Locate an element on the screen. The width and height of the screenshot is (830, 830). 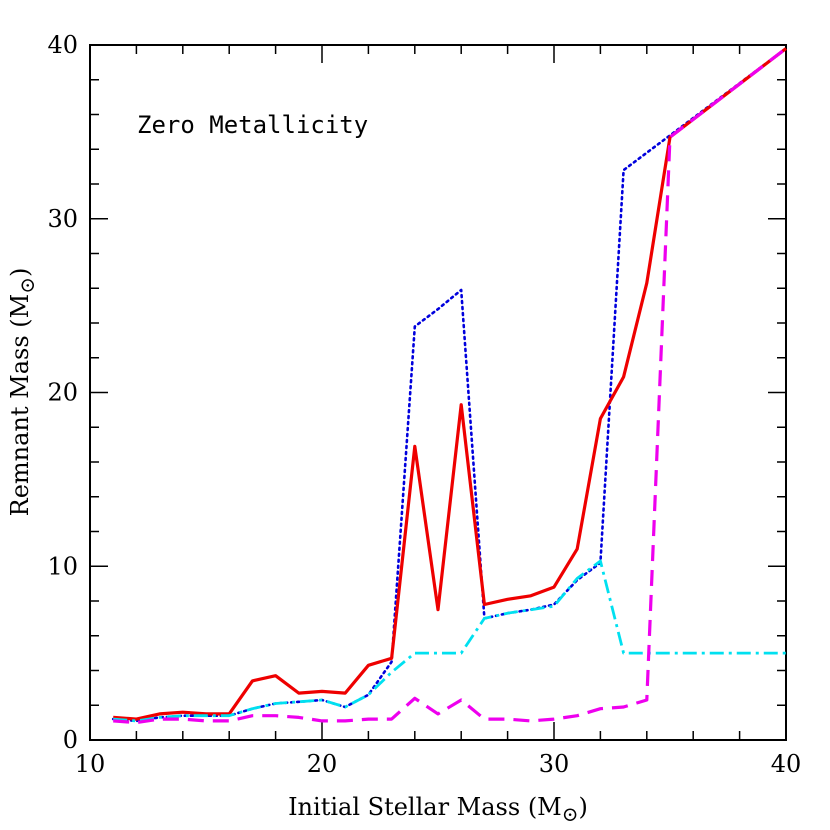
y-tick-label: 20 is located at coordinates (62, 393).